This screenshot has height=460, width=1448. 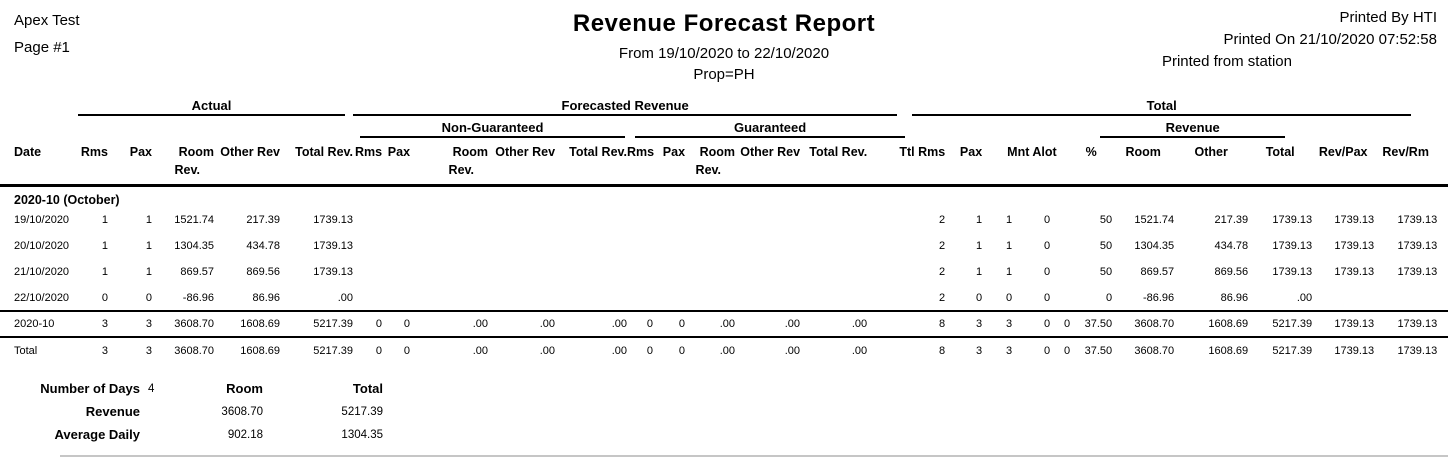 I want to click on col-ng-rms: Rms, so click(x=368, y=162).